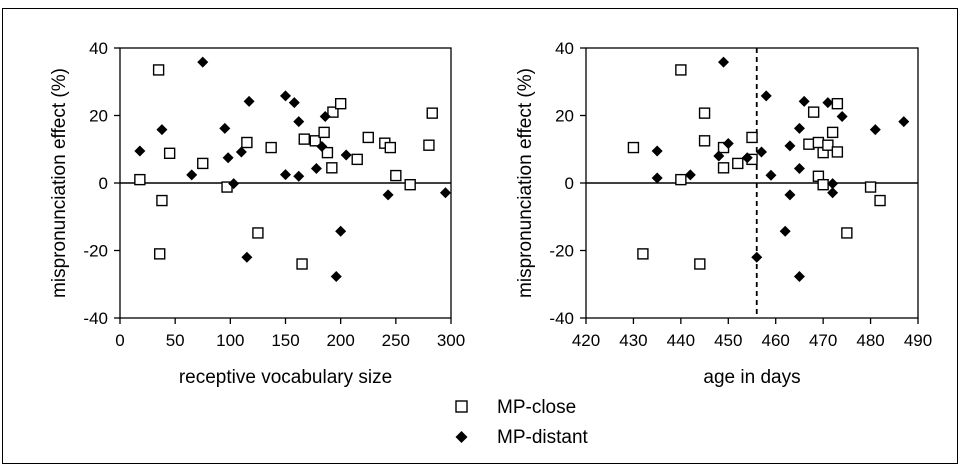  Describe the element at coordinates (340, 340) in the screenshot. I see `x-tick-label: 200` at that location.